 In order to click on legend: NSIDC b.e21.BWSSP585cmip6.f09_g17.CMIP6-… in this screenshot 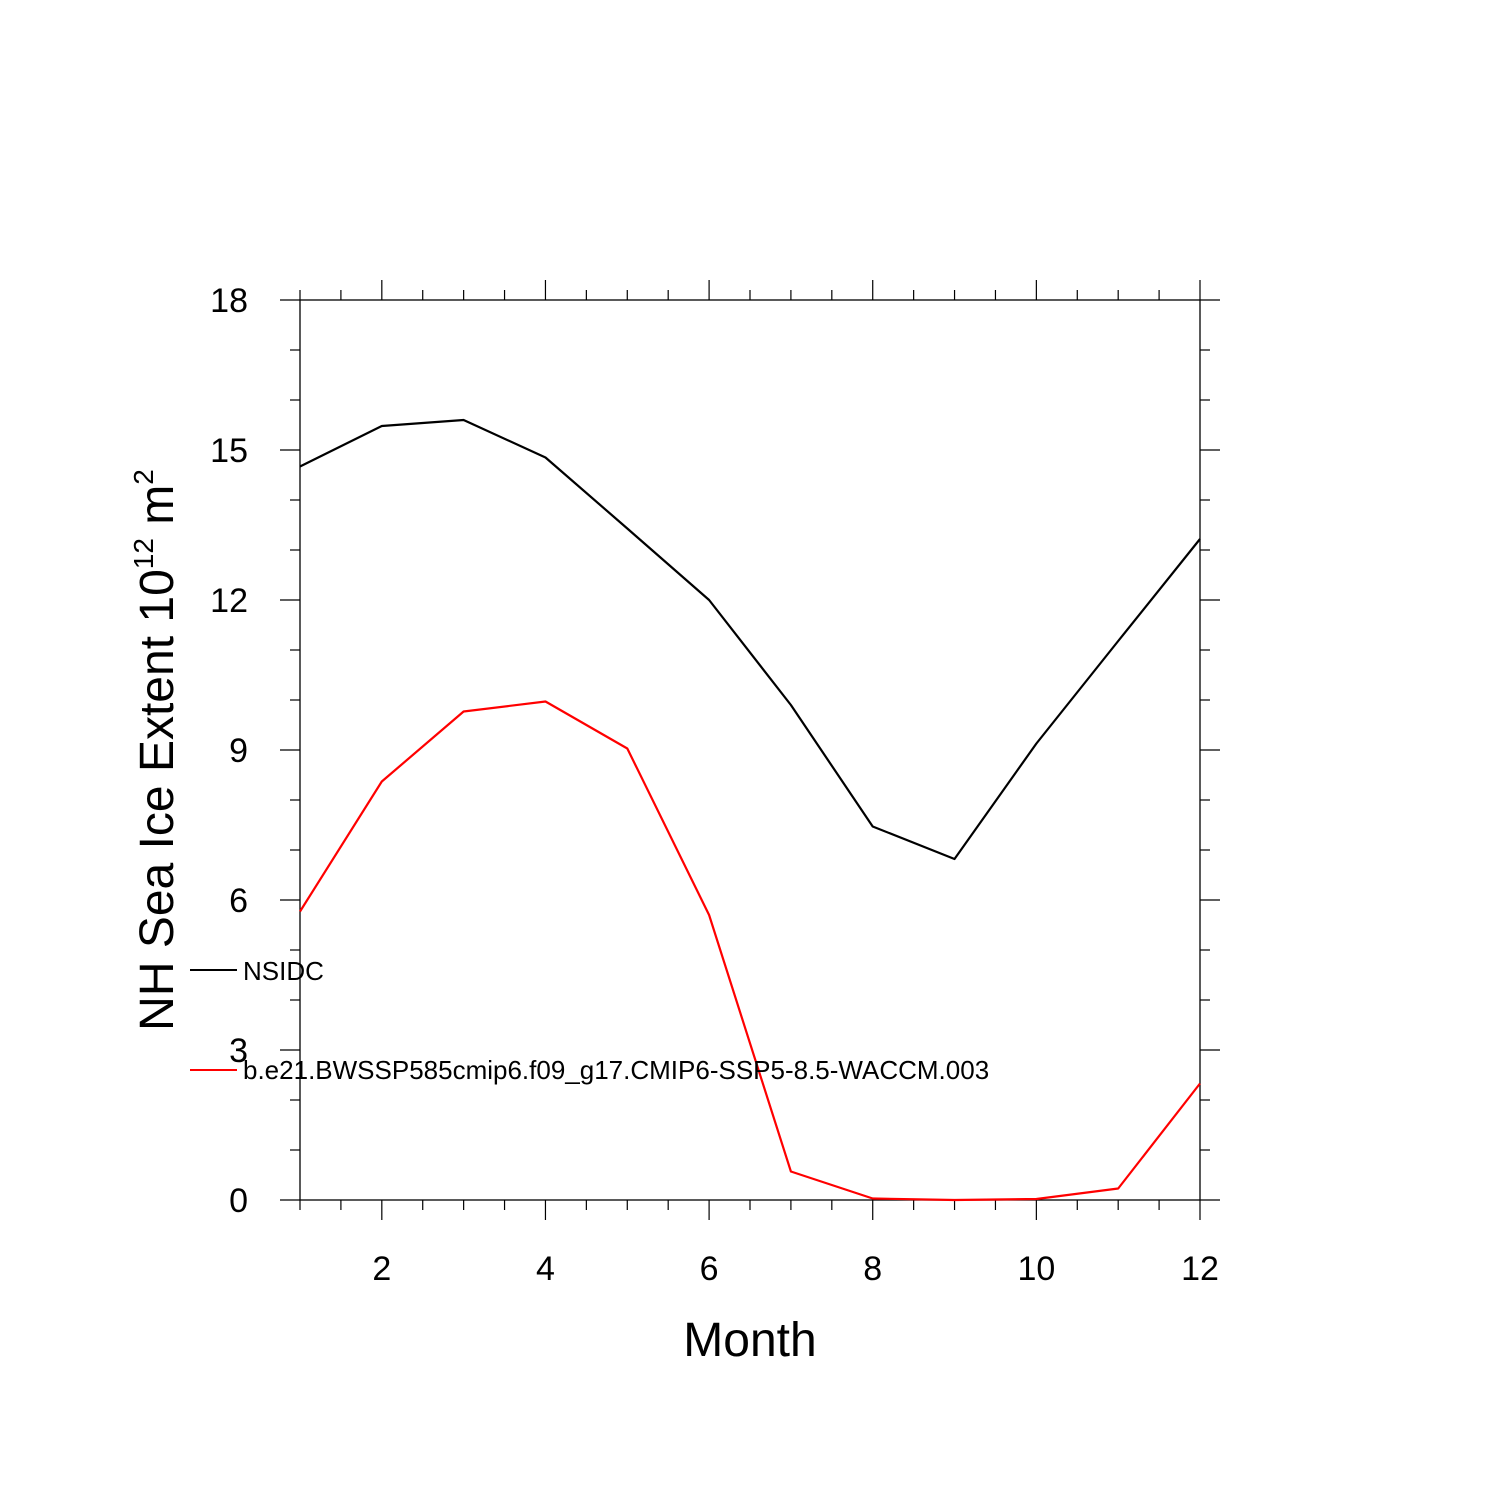, I will do `click(589, 1020)`.